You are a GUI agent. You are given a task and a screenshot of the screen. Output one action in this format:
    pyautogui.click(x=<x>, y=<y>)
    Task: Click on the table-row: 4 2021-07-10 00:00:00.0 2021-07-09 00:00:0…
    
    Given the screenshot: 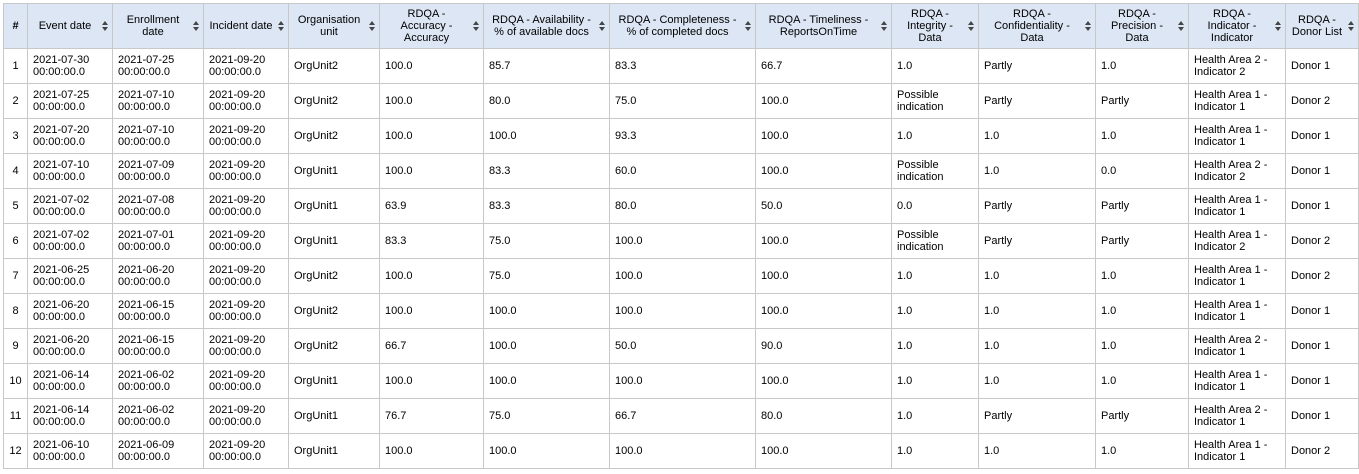 What is the action you would take?
    pyautogui.click(x=681, y=171)
    